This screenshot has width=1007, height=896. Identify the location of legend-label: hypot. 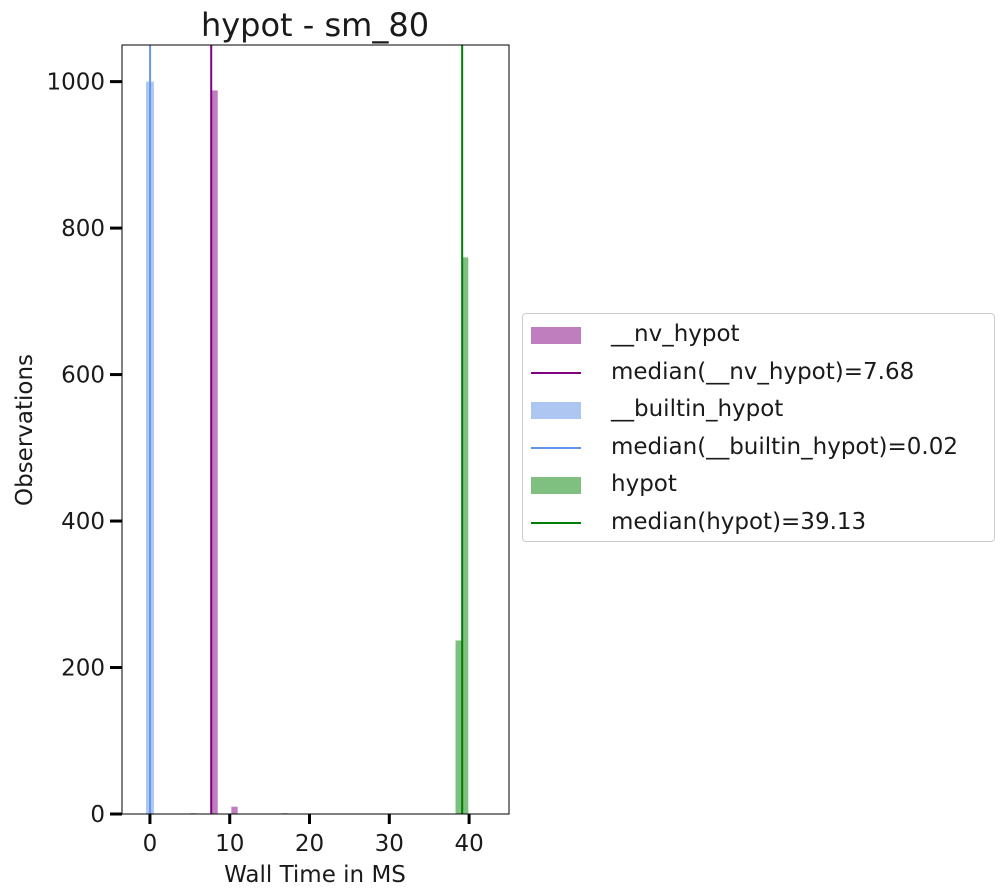
(644, 484).